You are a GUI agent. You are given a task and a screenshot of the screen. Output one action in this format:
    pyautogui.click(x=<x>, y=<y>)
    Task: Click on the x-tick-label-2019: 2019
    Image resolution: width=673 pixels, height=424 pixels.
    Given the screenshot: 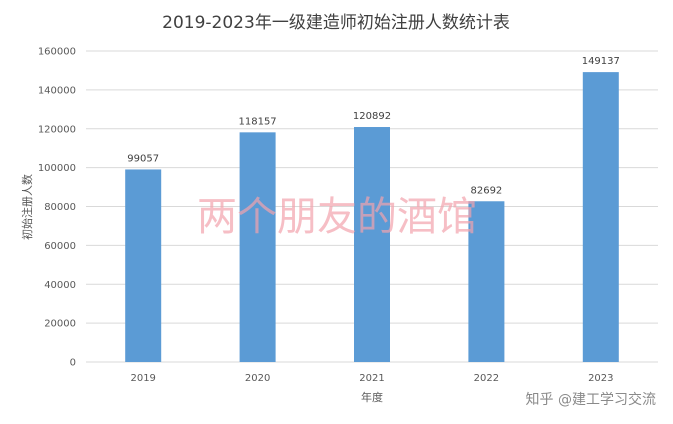 What is the action you would take?
    pyautogui.click(x=142, y=378)
    